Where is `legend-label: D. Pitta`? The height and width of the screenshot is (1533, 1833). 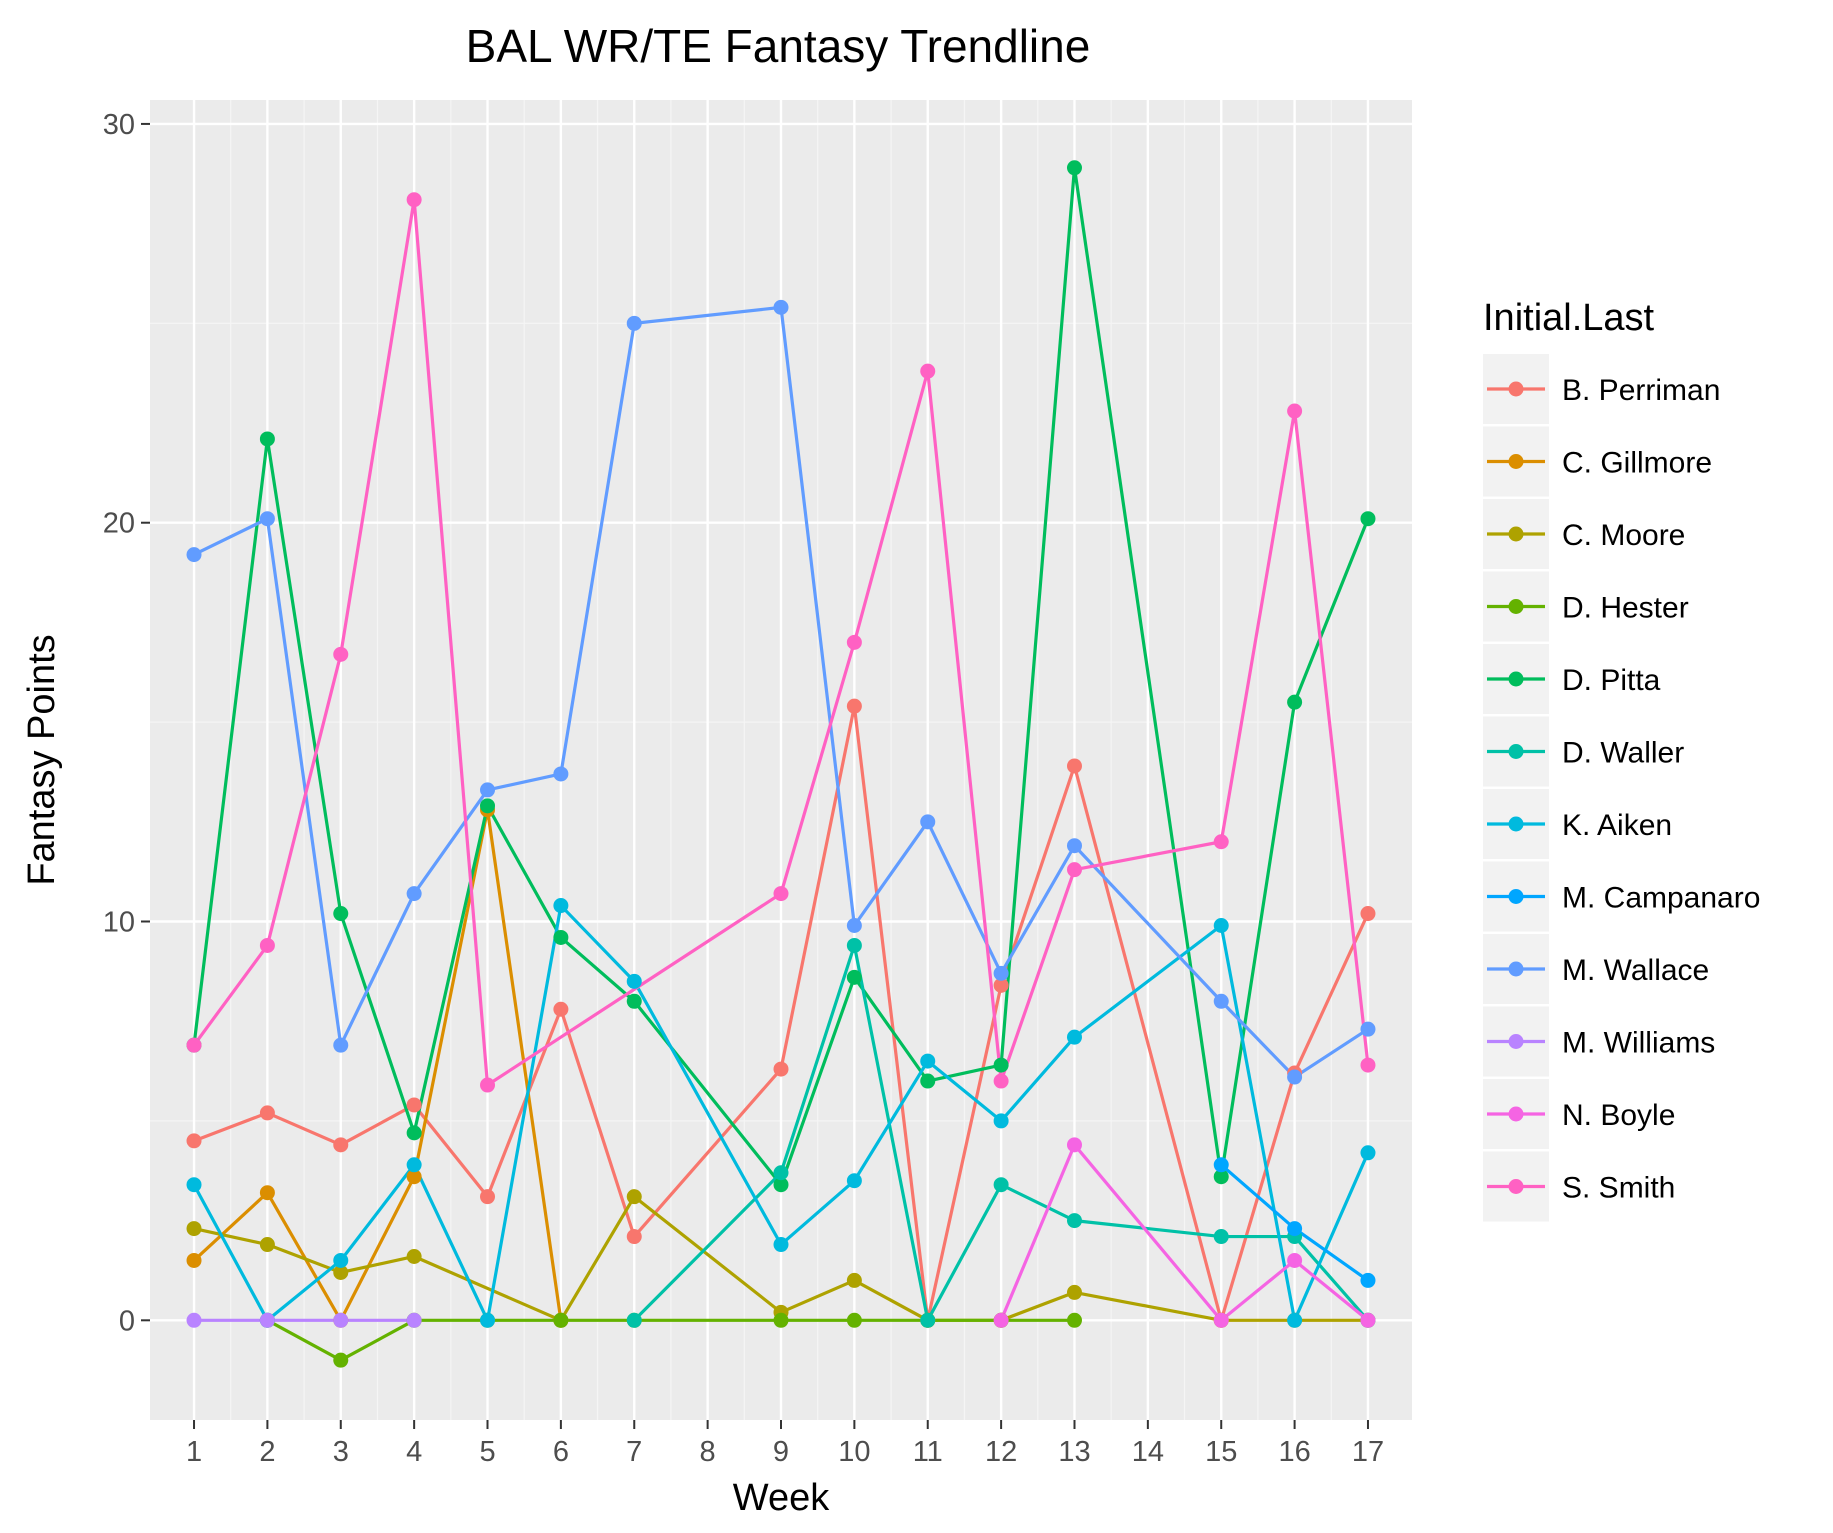 legend-label: D. Pitta is located at coordinates (1611, 680).